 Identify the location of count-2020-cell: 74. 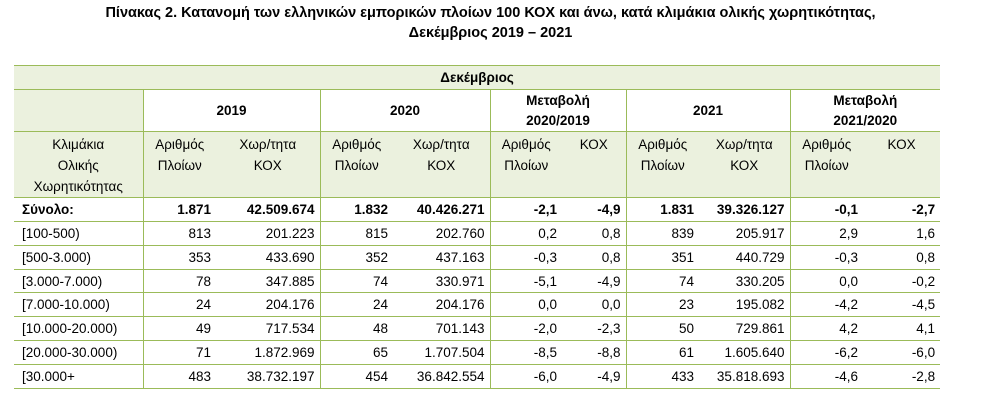
(356, 281).